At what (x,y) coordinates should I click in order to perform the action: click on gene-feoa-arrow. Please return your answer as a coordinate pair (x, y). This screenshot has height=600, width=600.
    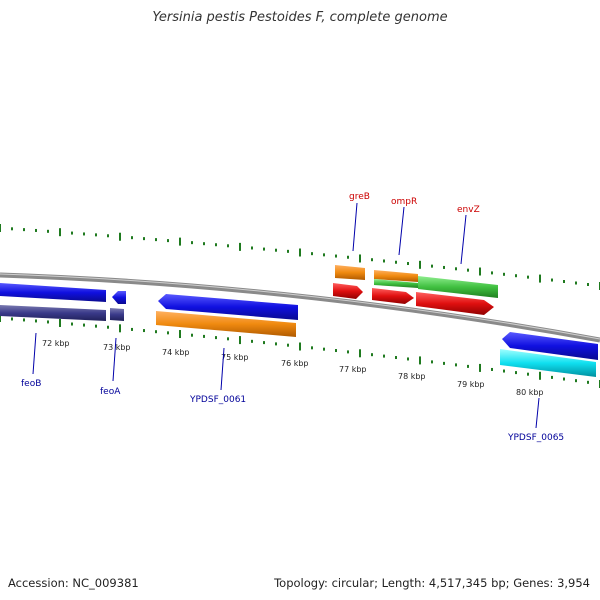
    Looking at the image, I should click on (119, 297).